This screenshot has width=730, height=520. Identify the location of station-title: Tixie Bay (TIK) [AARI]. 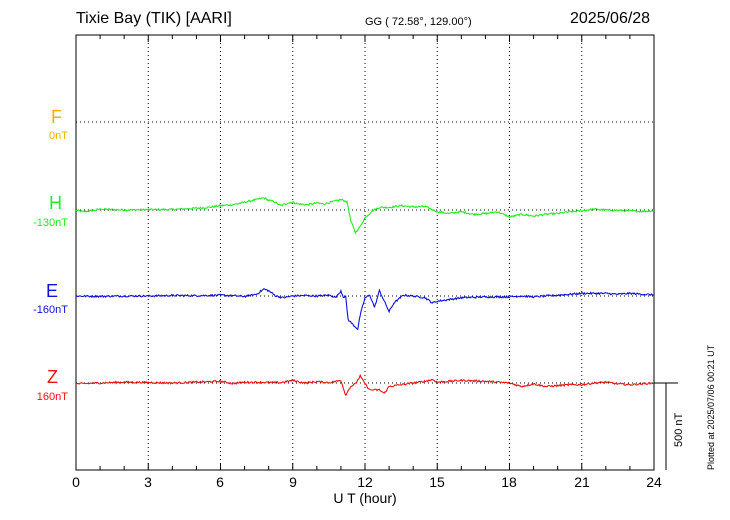
(154, 18).